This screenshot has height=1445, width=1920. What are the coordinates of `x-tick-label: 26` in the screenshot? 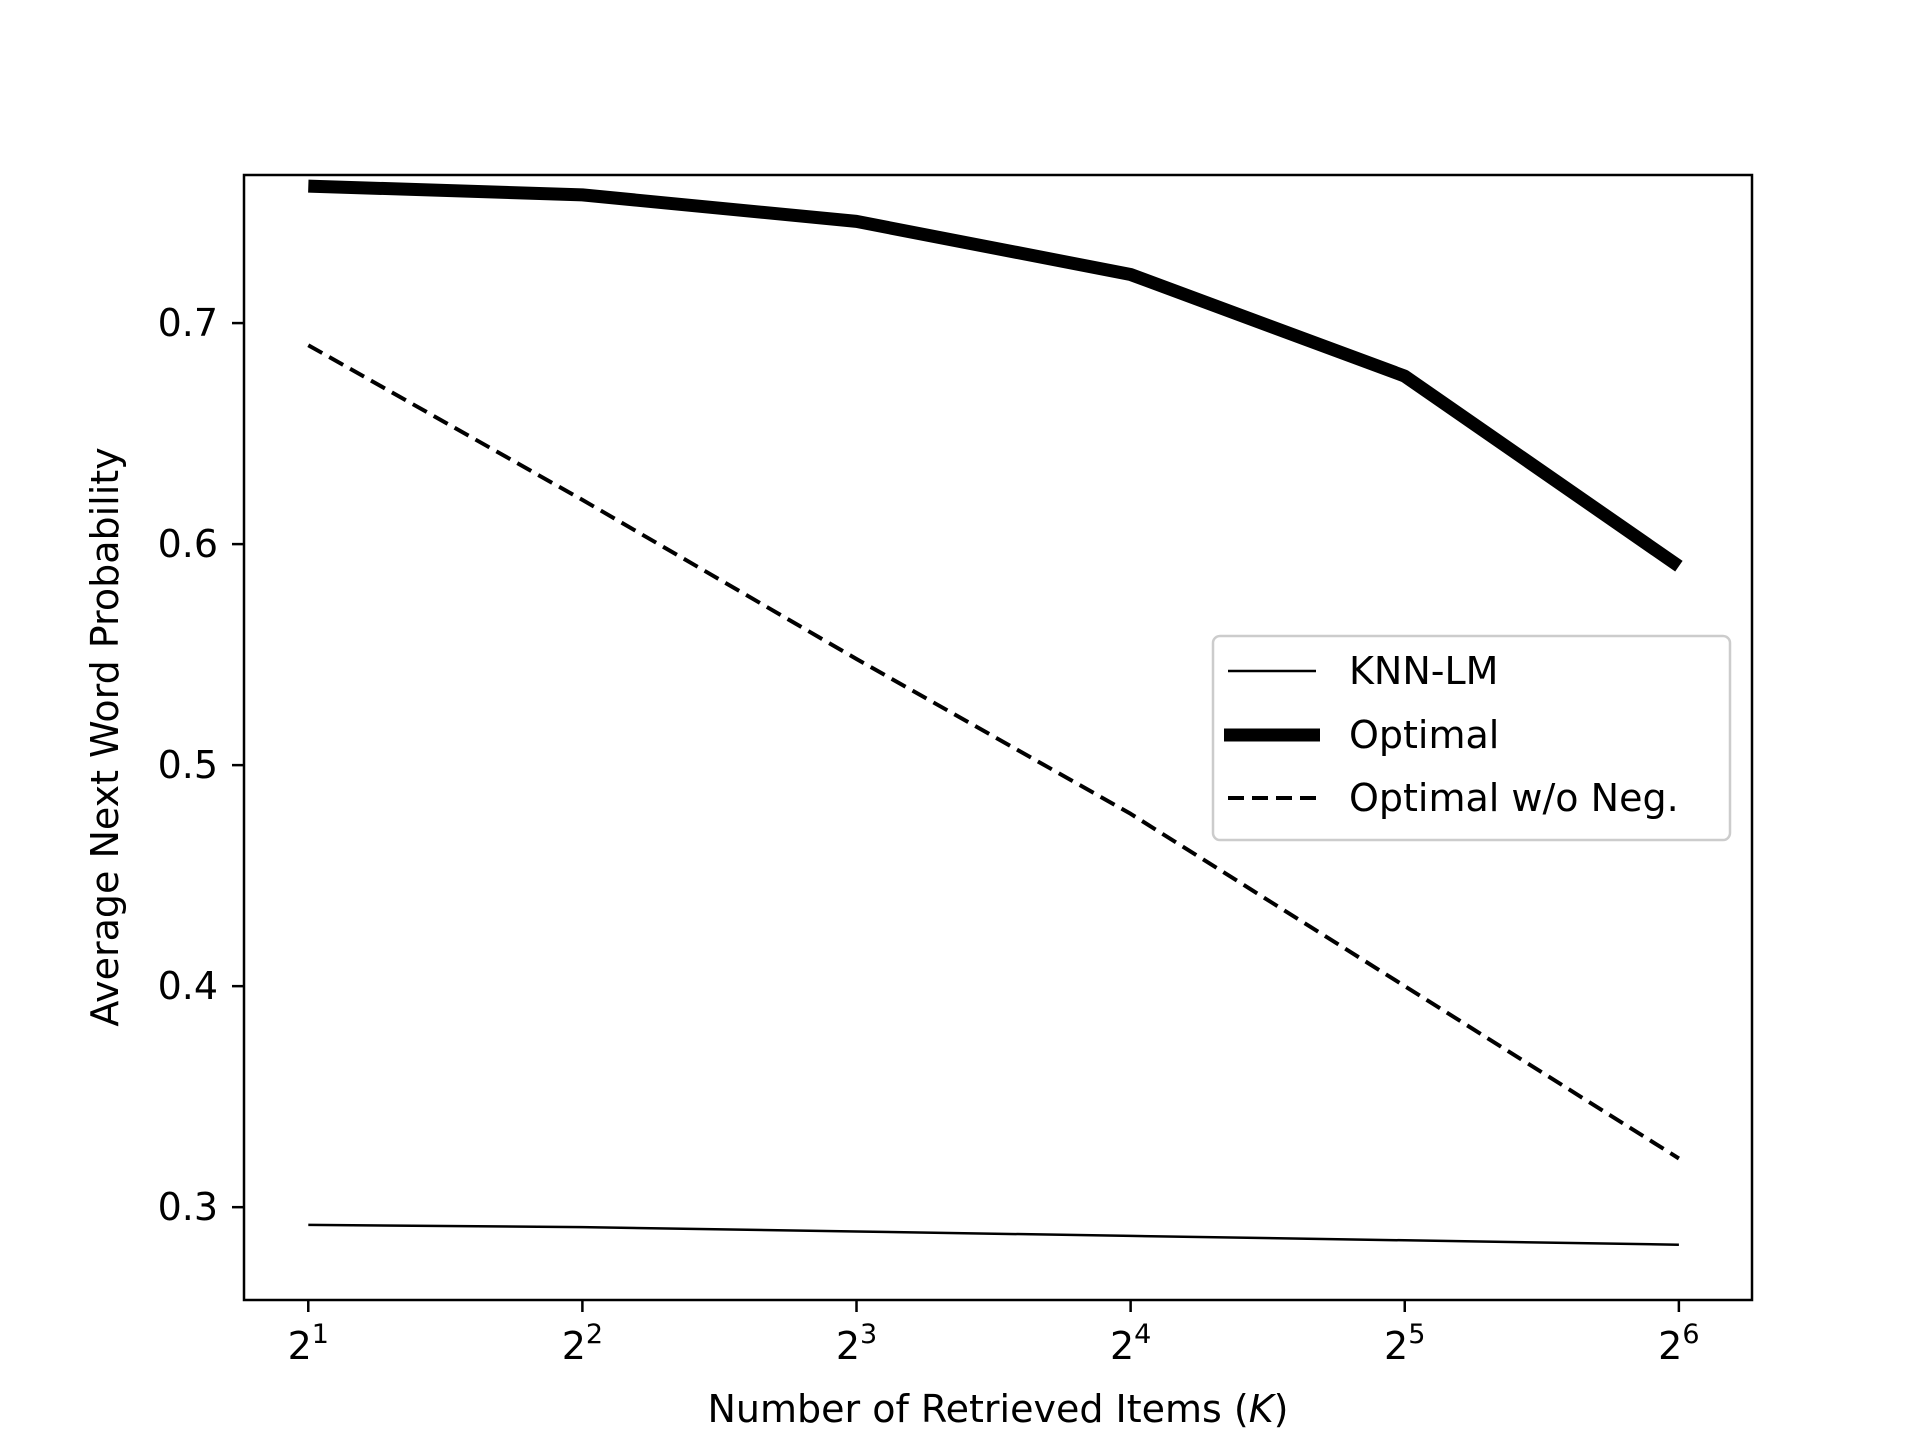 It's located at (1678, 1343).